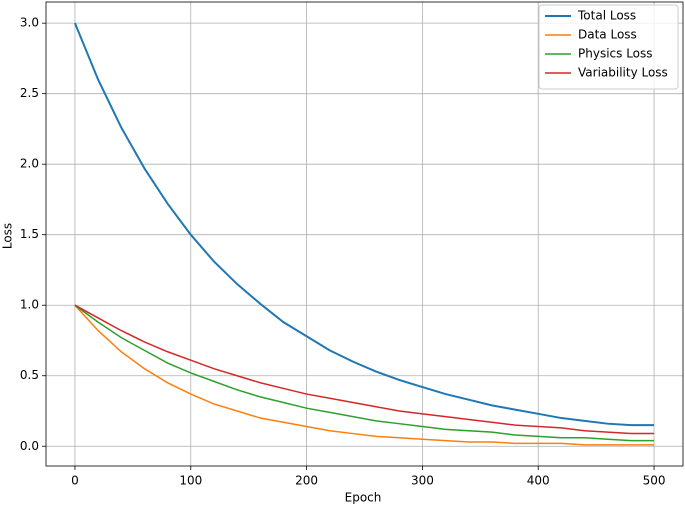  Describe the element at coordinates (607, 35) in the screenshot. I see `legend-label: Data Loss` at that location.